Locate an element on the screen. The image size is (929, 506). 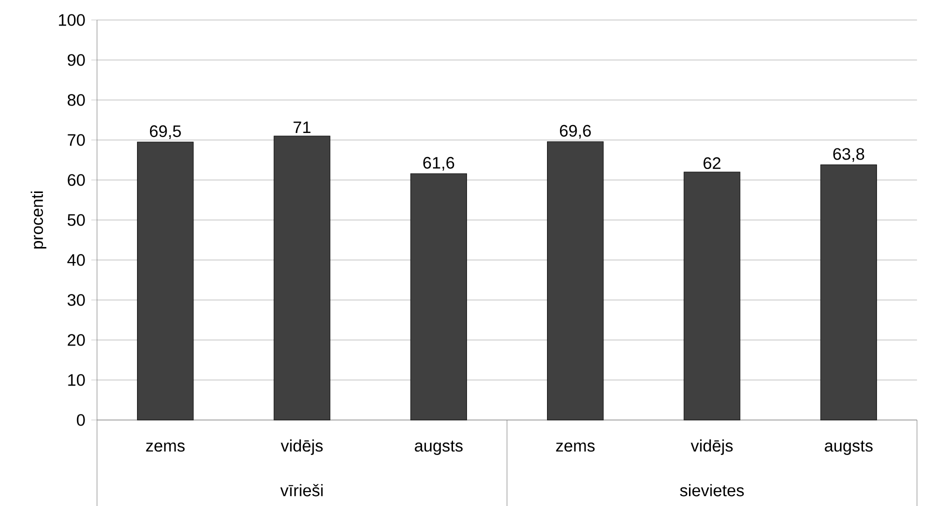
y-tick-label: 20 is located at coordinates (76, 340).